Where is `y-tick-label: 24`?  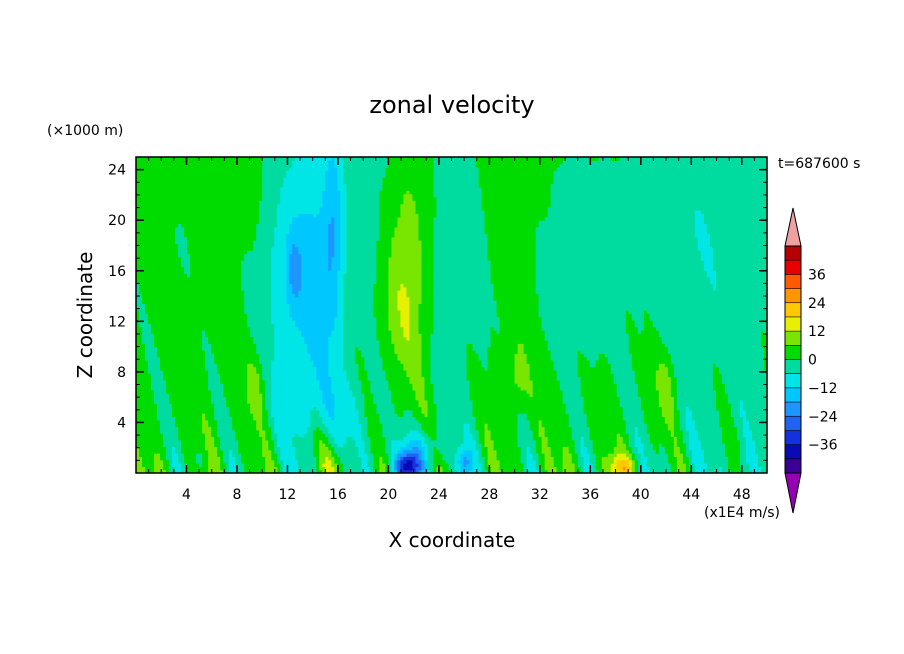 y-tick-label: 24 is located at coordinates (117, 171).